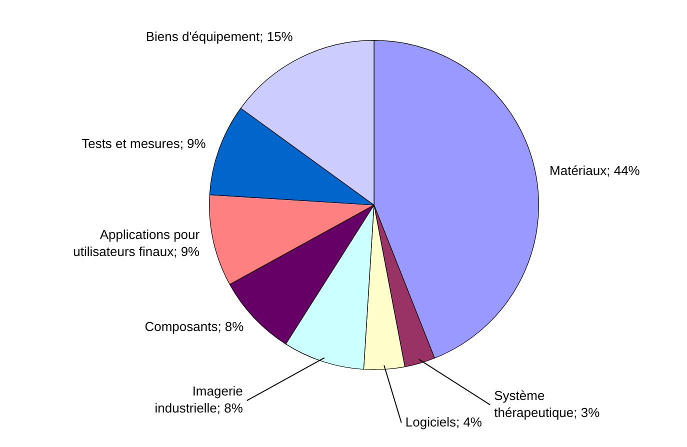 This screenshot has width=687, height=447. Describe the element at coordinates (136, 243) in the screenshot. I see `slice-label: Applications pour utilisateurs finaux; 9%` at that location.